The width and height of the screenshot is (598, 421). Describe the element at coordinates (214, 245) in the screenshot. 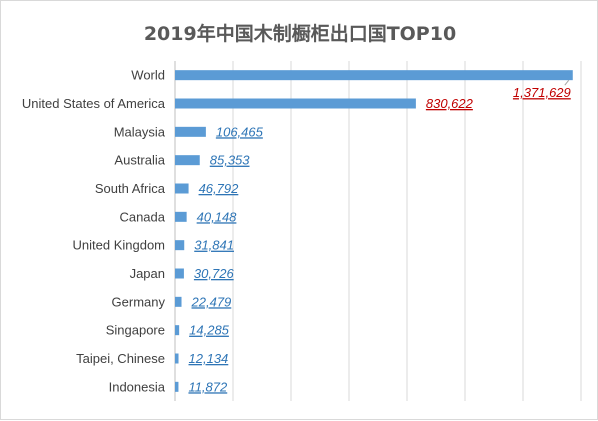

I see `data-label: 31,841` at that location.